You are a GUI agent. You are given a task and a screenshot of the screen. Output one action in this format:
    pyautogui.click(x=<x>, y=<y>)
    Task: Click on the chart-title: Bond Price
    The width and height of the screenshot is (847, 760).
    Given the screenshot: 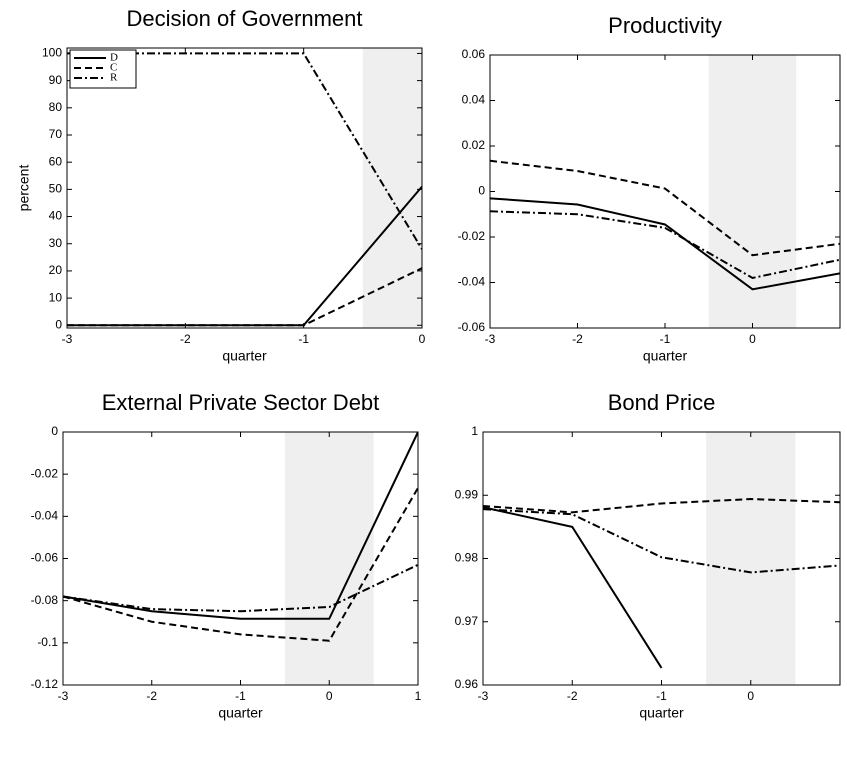 What is the action you would take?
    pyautogui.click(x=662, y=402)
    